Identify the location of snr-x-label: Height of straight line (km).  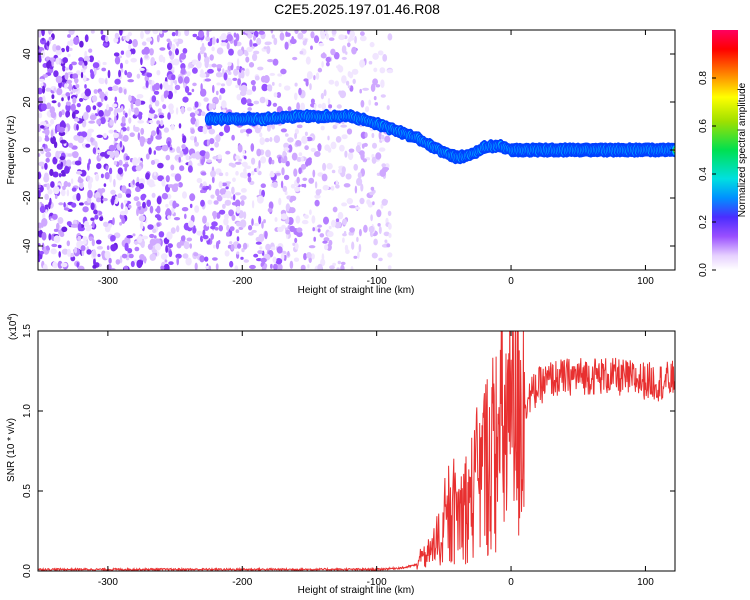
(356, 590).